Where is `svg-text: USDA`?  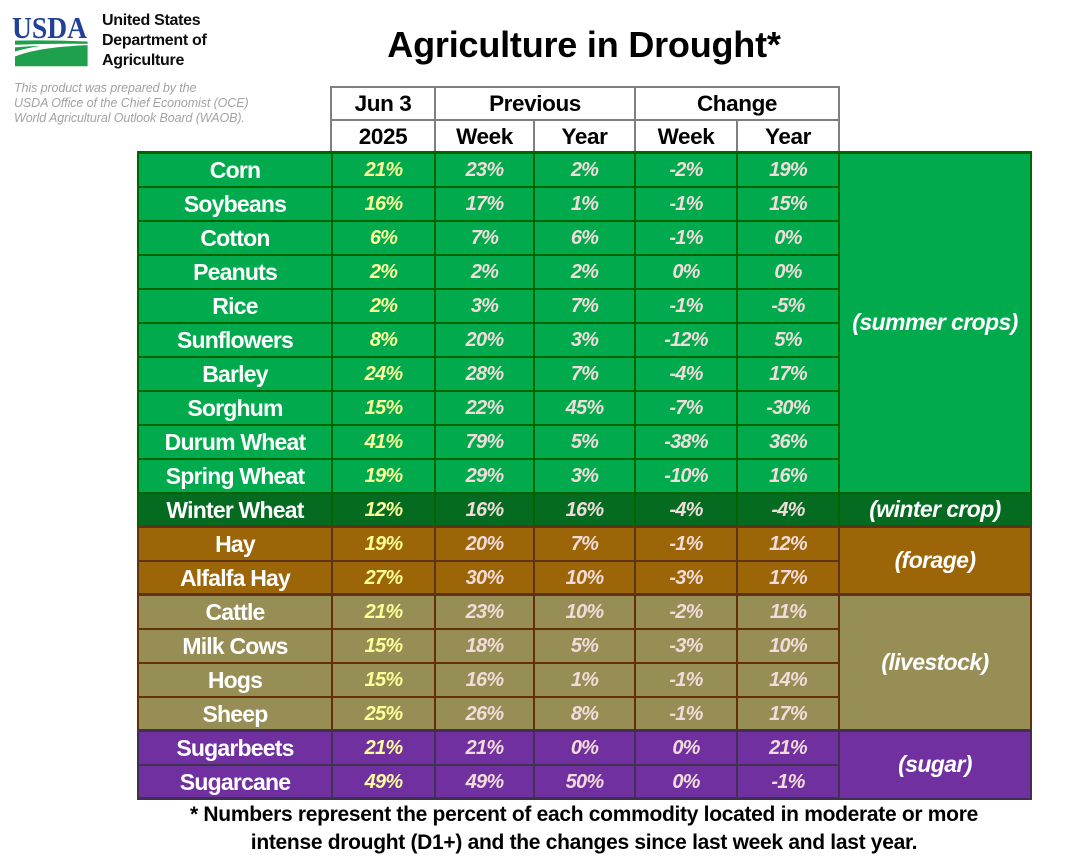 svg-text: USDA is located at coordinates (50, 29).